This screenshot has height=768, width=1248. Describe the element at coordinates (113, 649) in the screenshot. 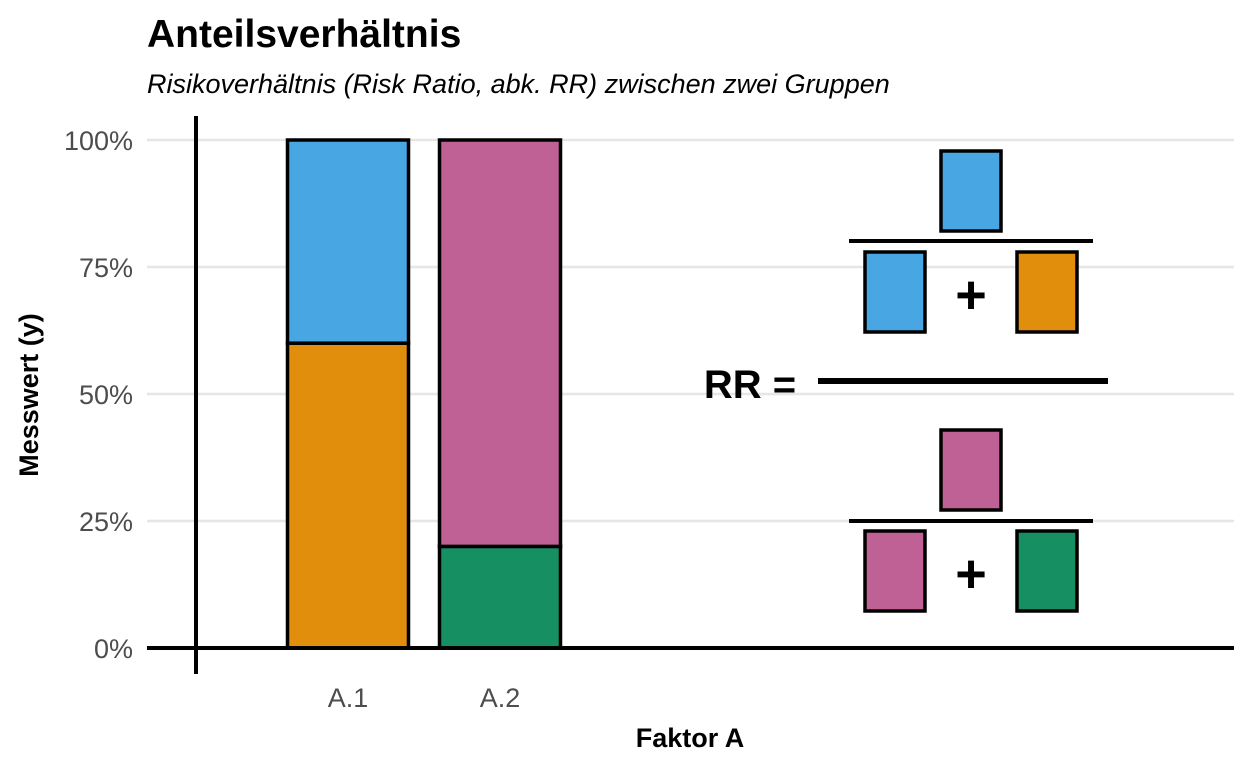

I see `y-tick-label: 0%` at that location.